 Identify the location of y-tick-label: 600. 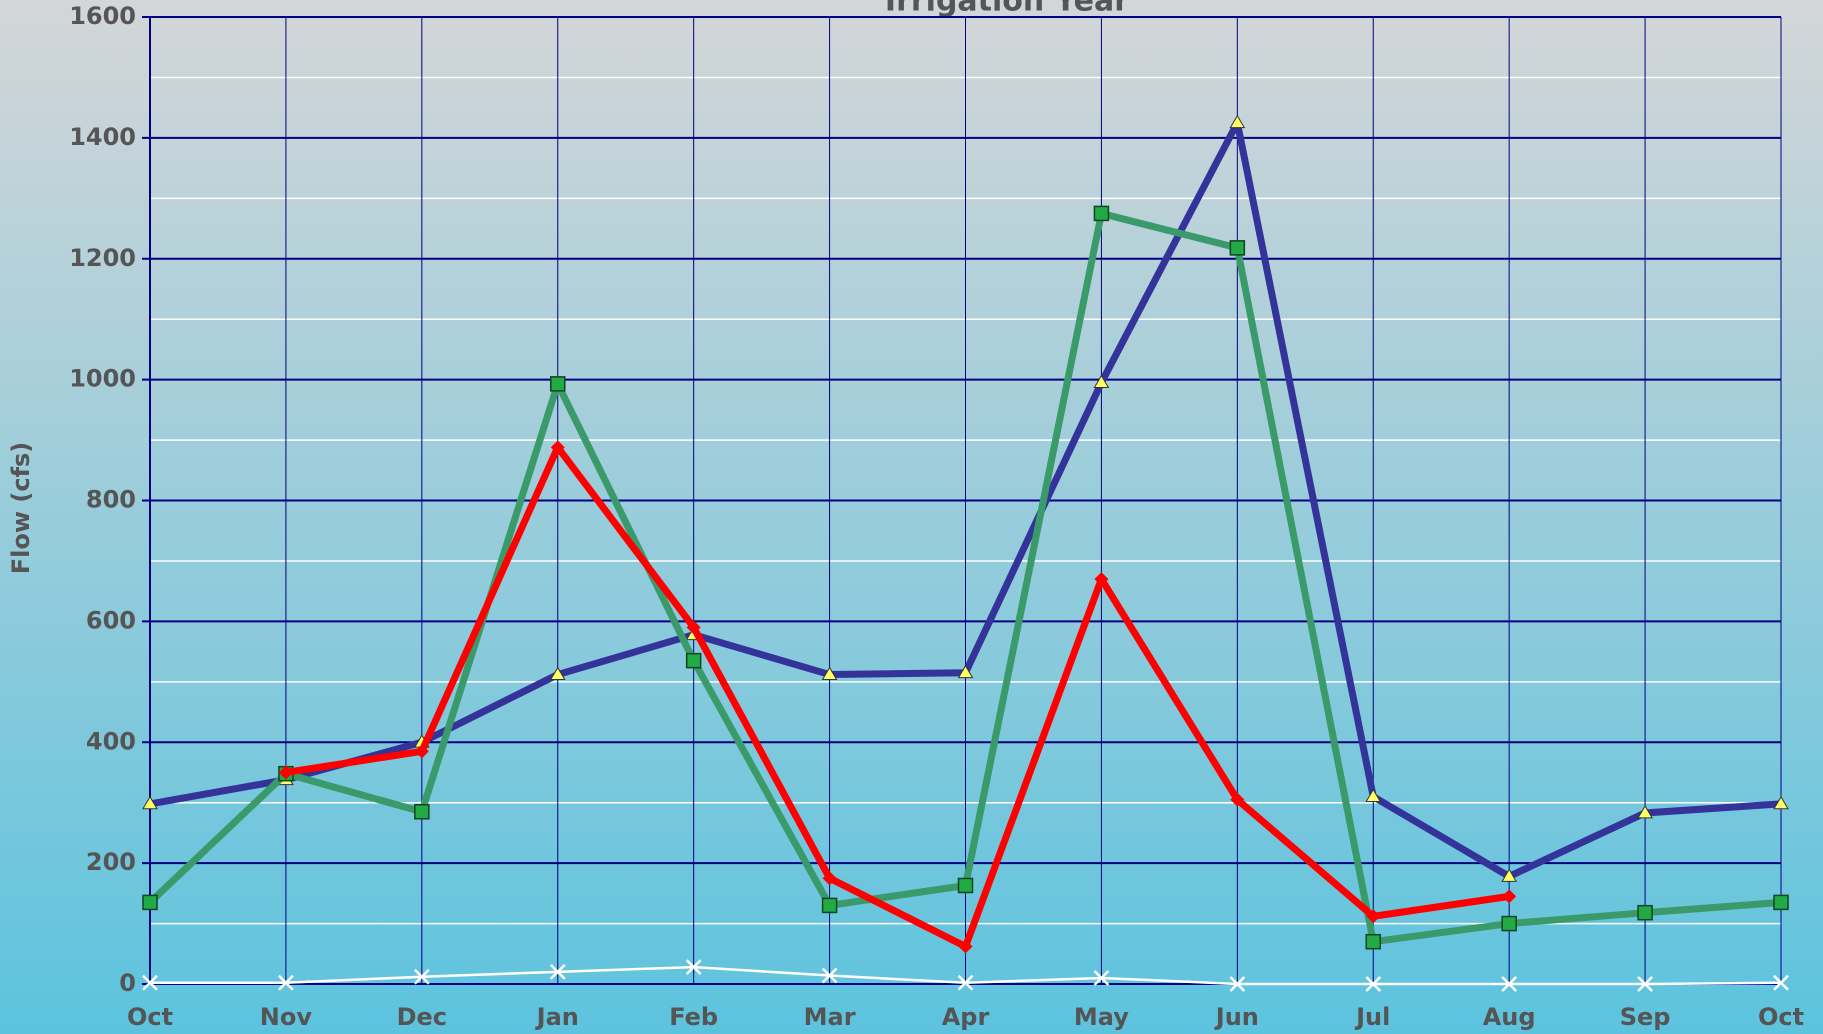
(111, 620).